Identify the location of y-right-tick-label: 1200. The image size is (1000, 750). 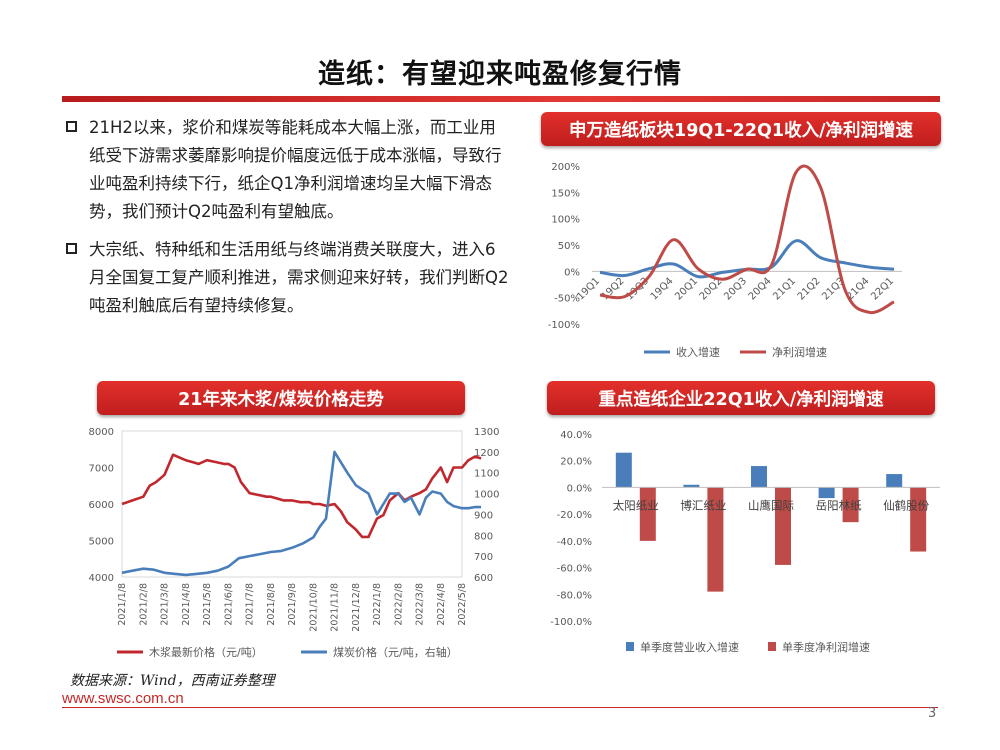
(486, 453).